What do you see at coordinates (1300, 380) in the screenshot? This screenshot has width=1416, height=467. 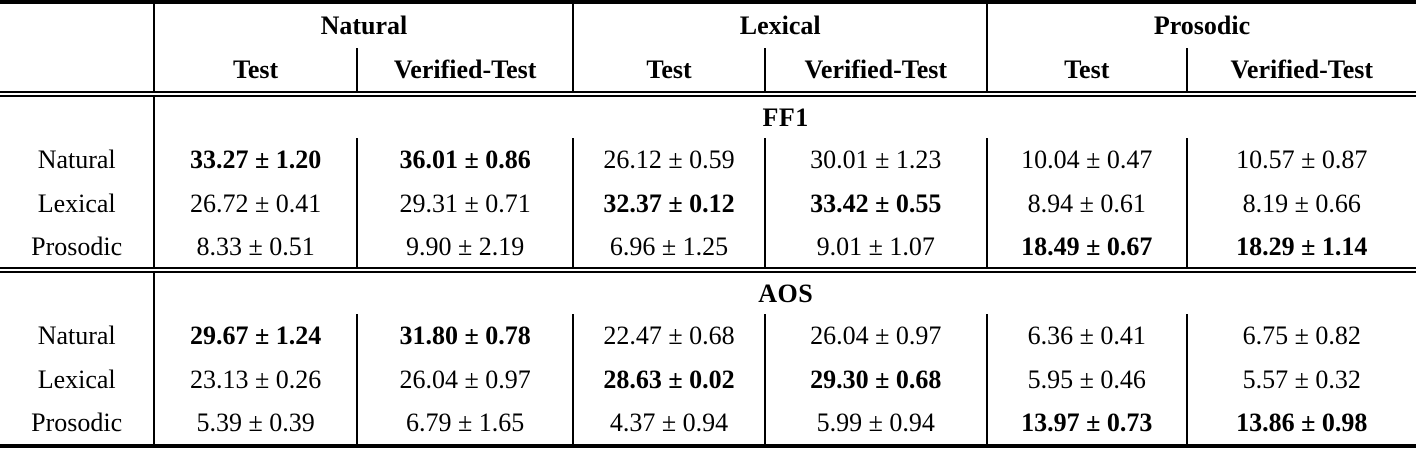 I see `result-cell: 5.57 ± 0.32` at bounding box center [1300, 380].